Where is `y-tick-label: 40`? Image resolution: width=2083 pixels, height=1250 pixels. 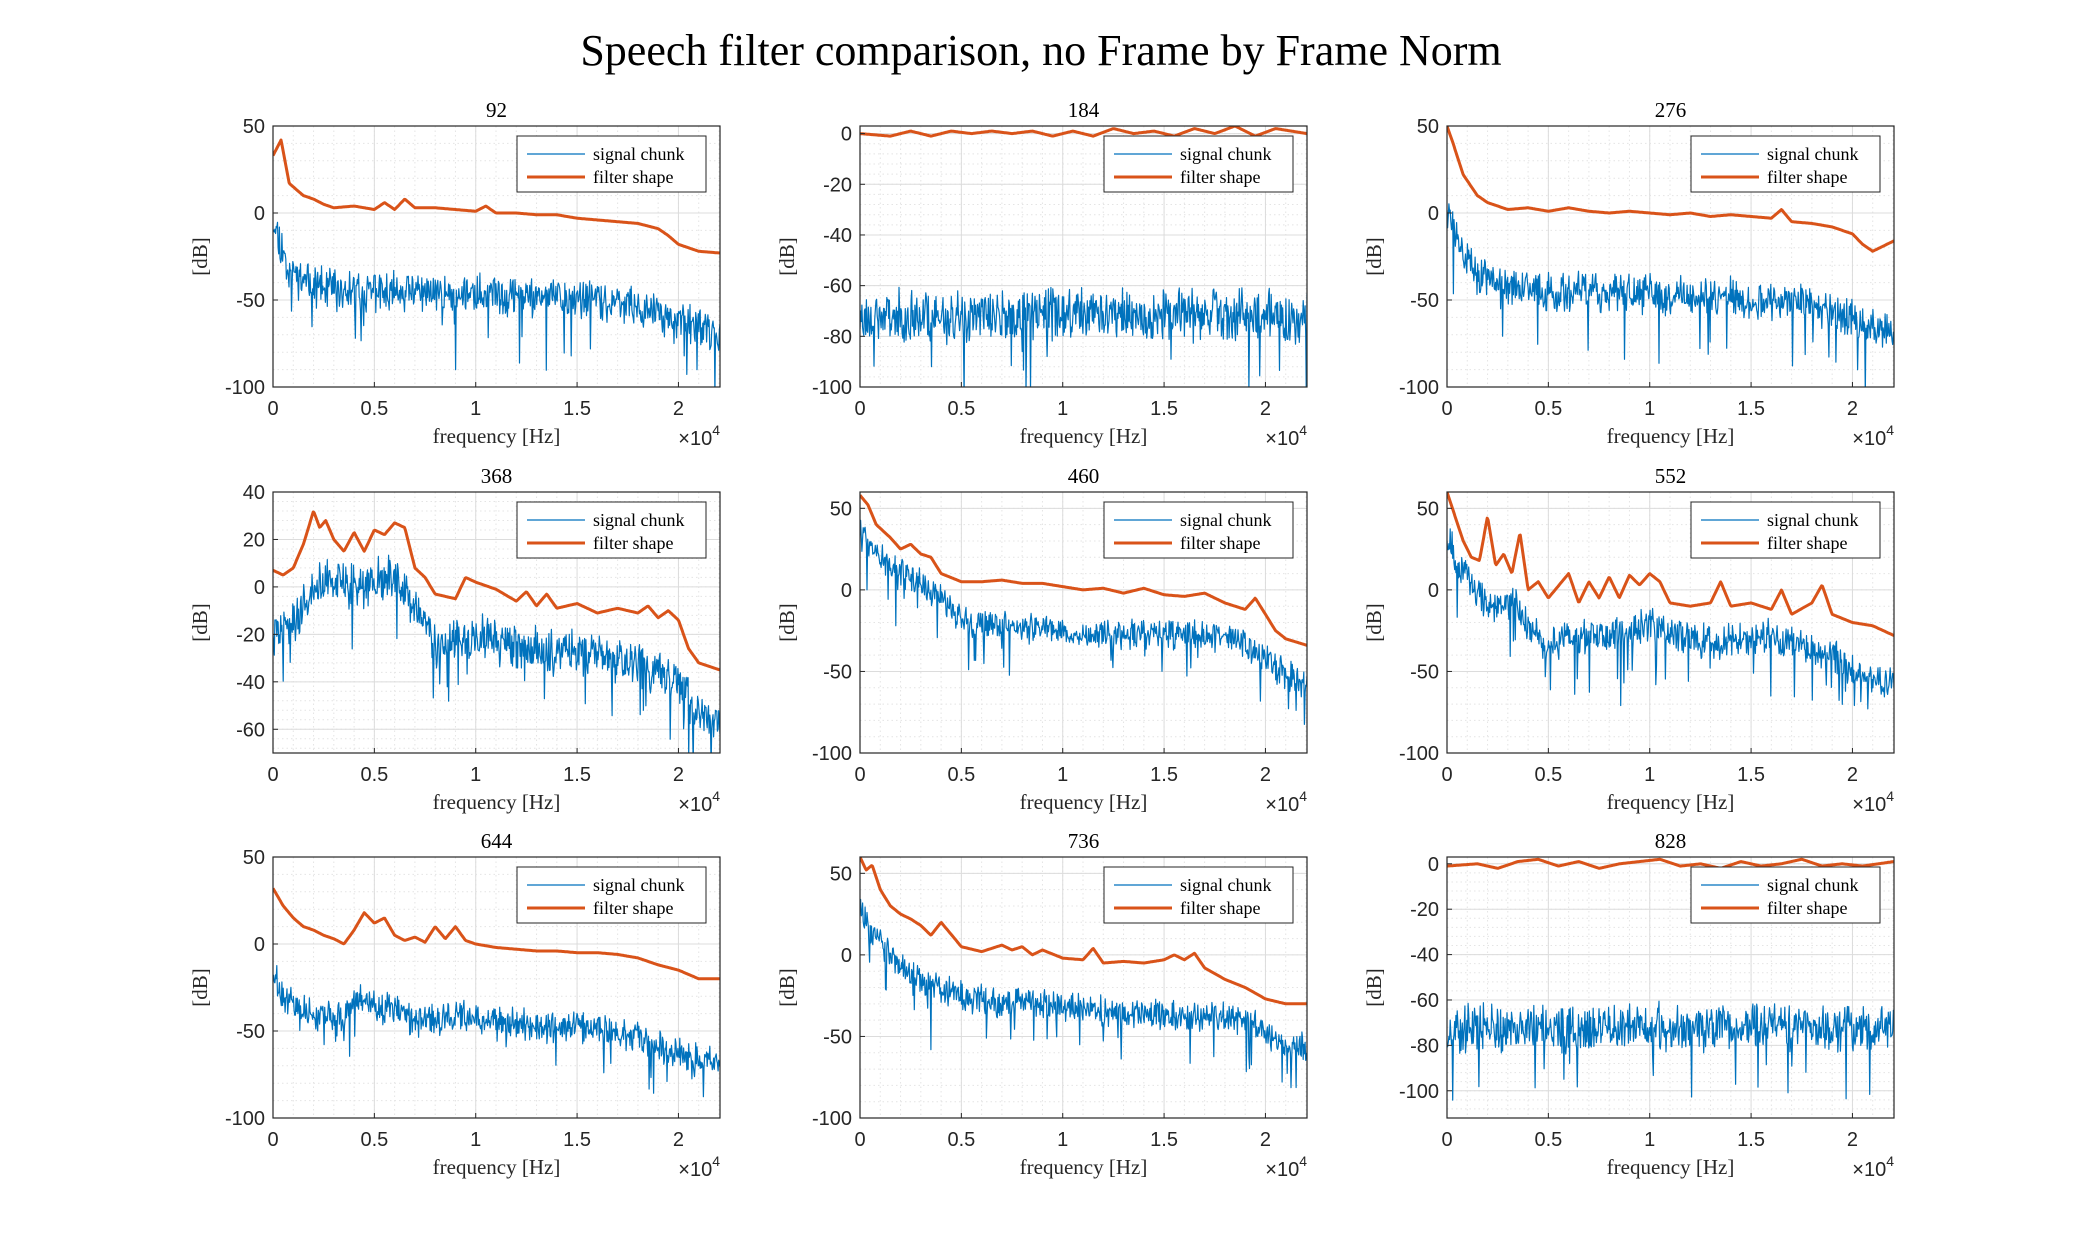
y-tick-label: 40 is located at coordinates (254, 493).